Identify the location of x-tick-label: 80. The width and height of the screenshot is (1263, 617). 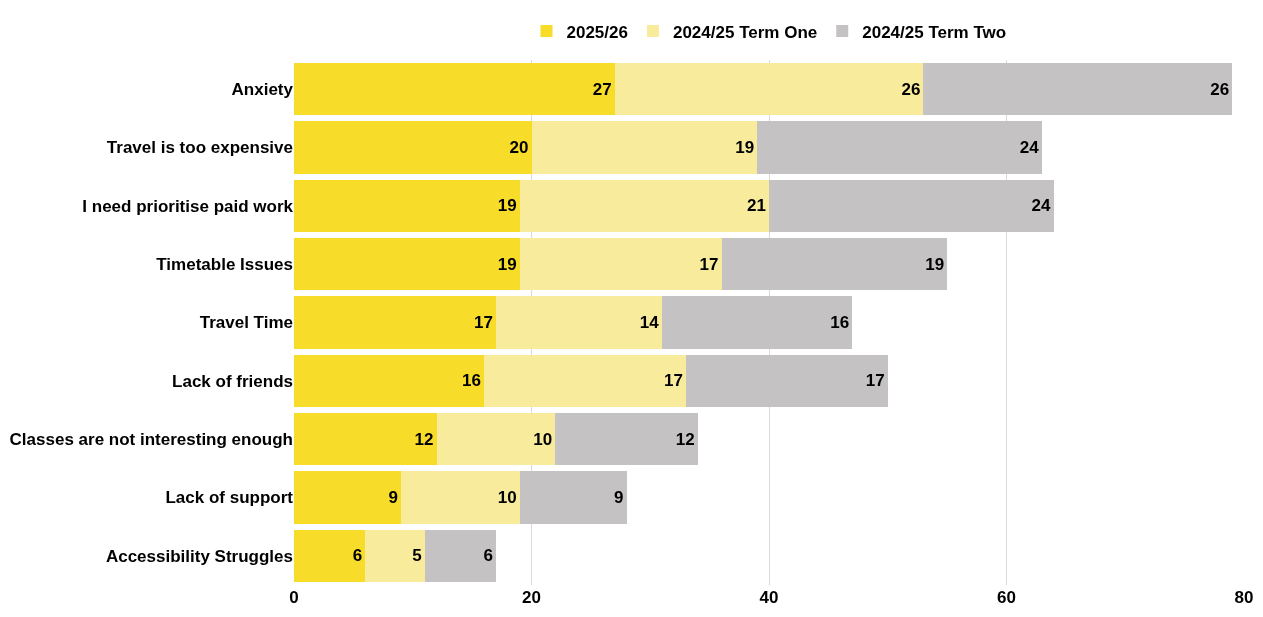
(1244, 597).